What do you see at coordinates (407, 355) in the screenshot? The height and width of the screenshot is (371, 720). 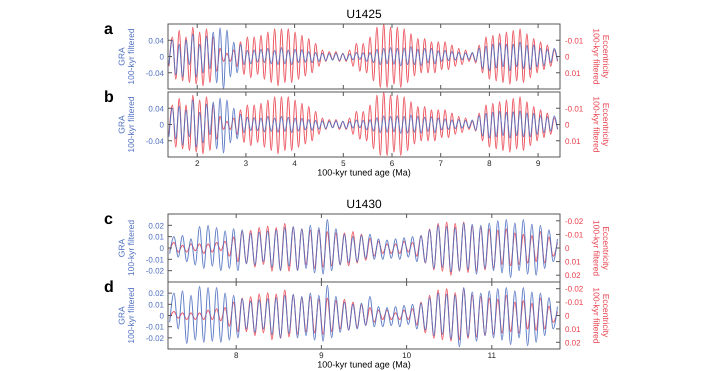 I see `x-tick-label: 10` at bounding box center [407, 355].